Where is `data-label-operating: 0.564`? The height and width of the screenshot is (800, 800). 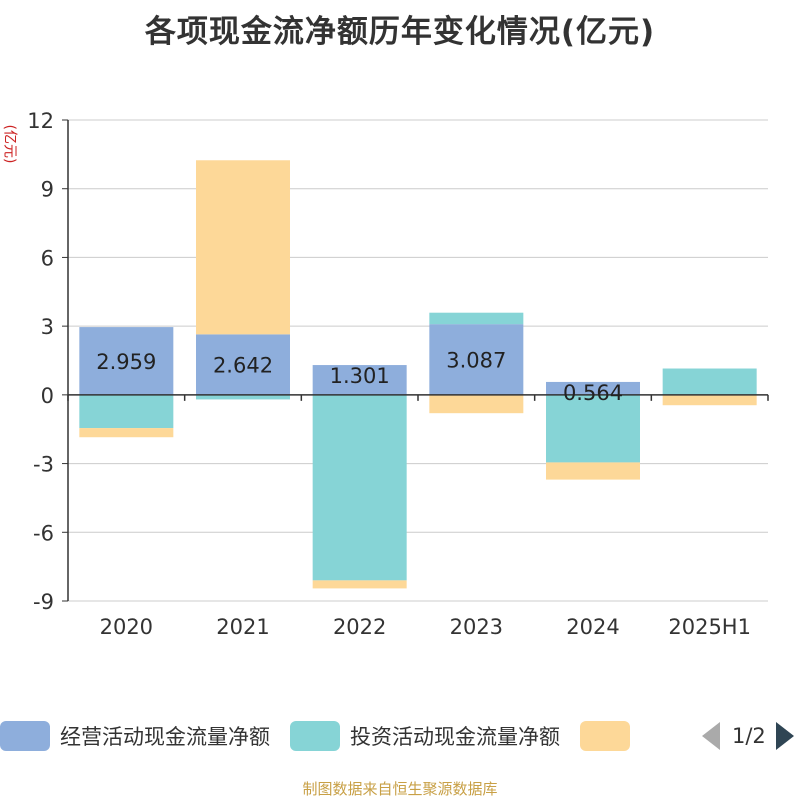
data-label-operating: 0.564 is located at coordinates (593, 393).